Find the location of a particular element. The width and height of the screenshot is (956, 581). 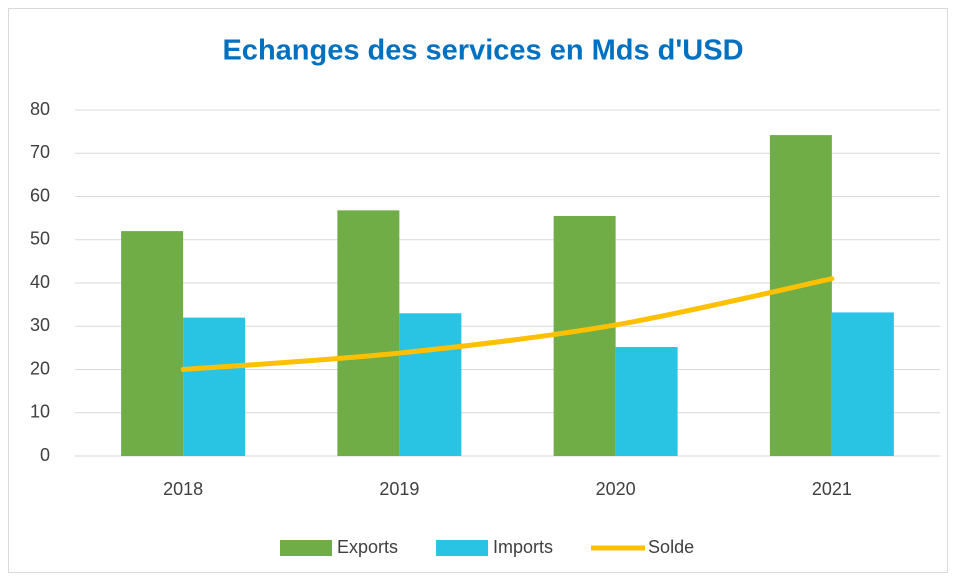

chart-title: Echanges des services en Mds d'USD is located at coordinates (482, 51).